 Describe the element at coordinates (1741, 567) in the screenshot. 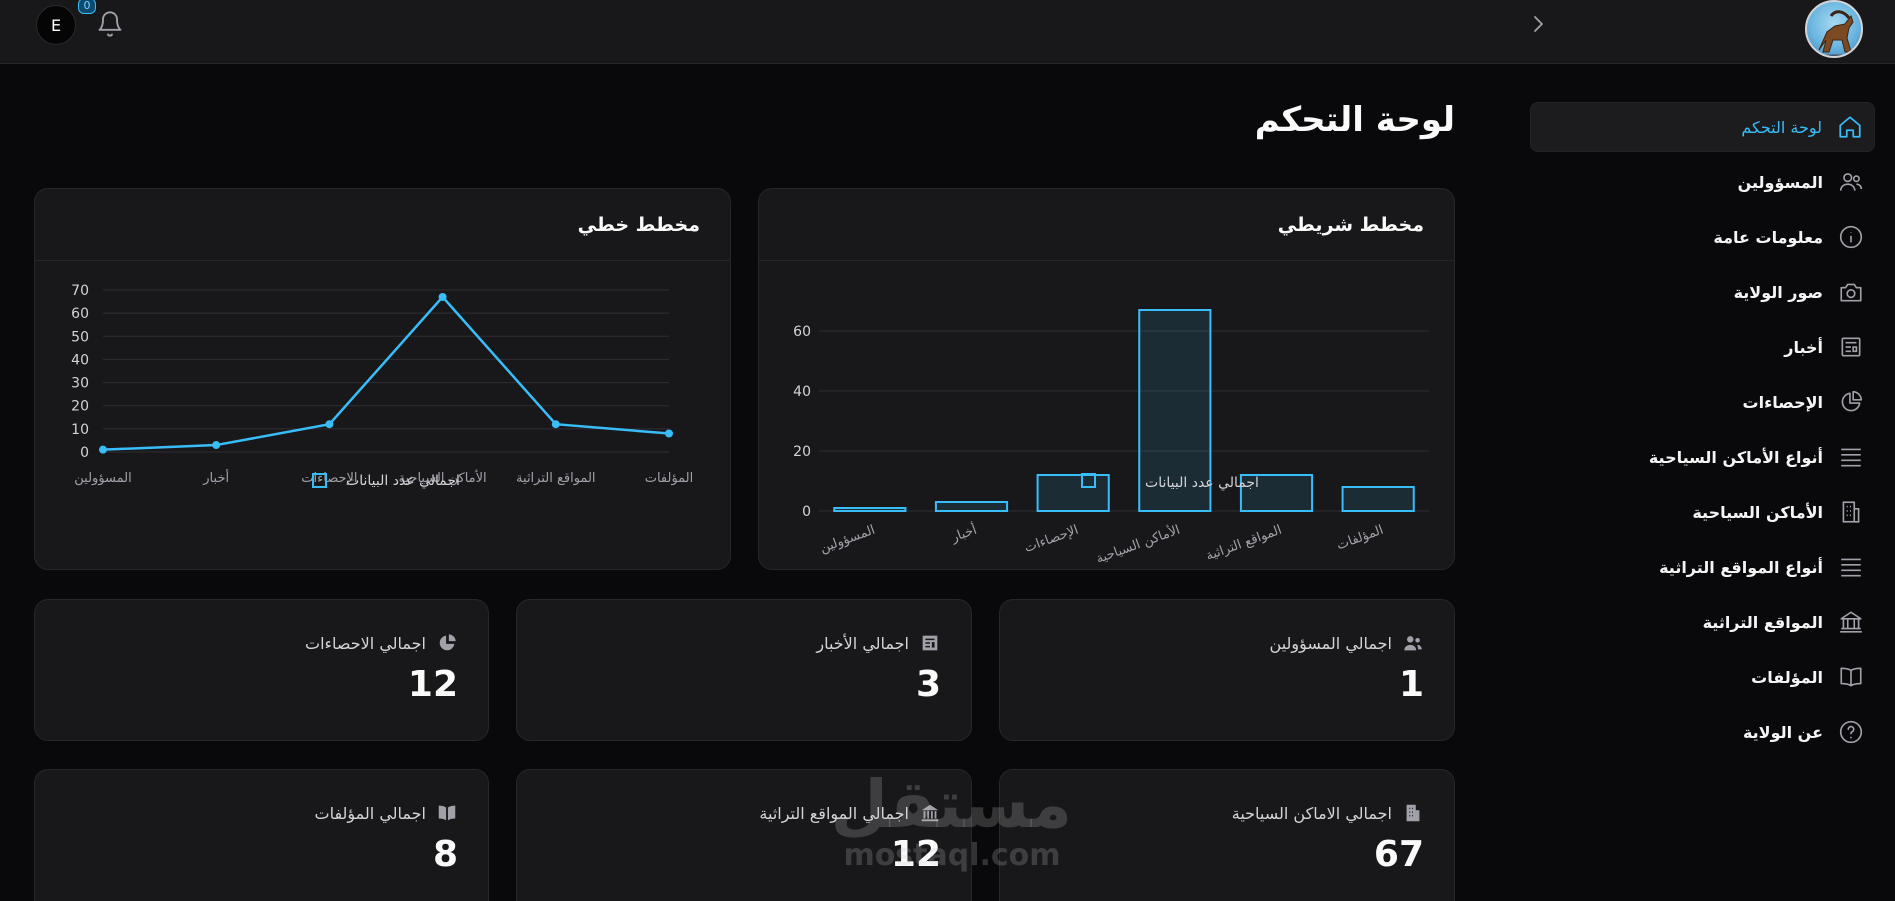

I see `sidebar-item-label: أنواع المواقع التراثية` at that location.